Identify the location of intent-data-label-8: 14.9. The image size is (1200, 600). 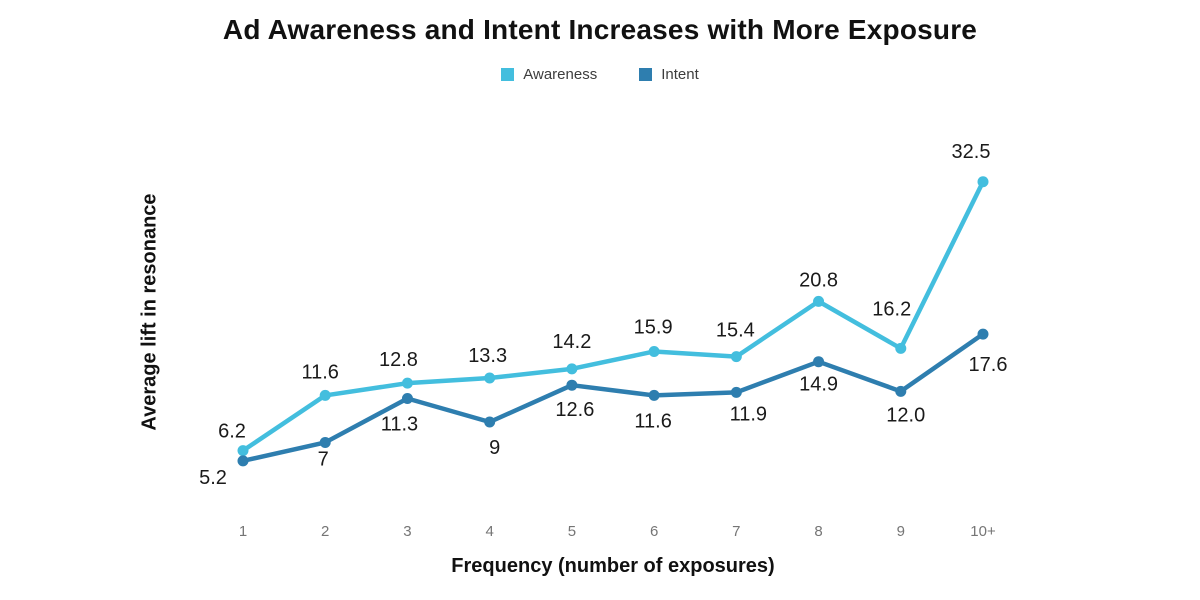
(818, 385).